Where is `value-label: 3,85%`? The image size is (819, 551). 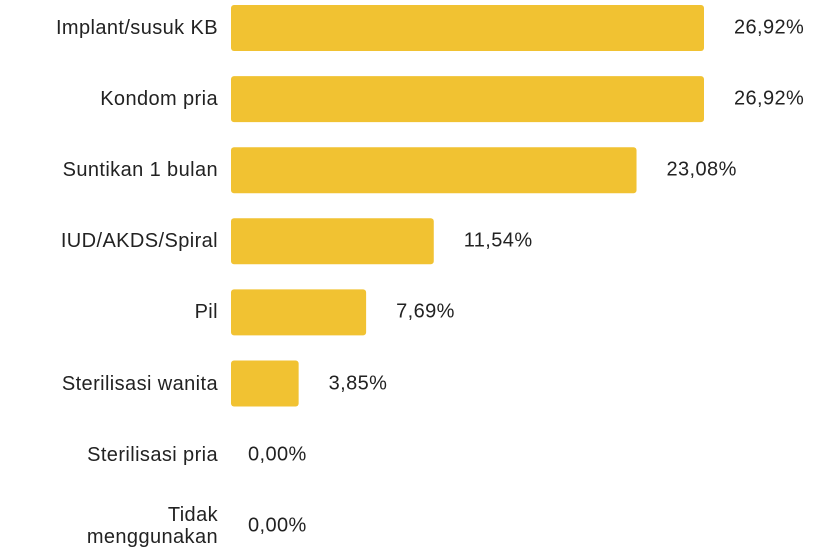
value-label: 3,85% is located at coordinates (358, 383).